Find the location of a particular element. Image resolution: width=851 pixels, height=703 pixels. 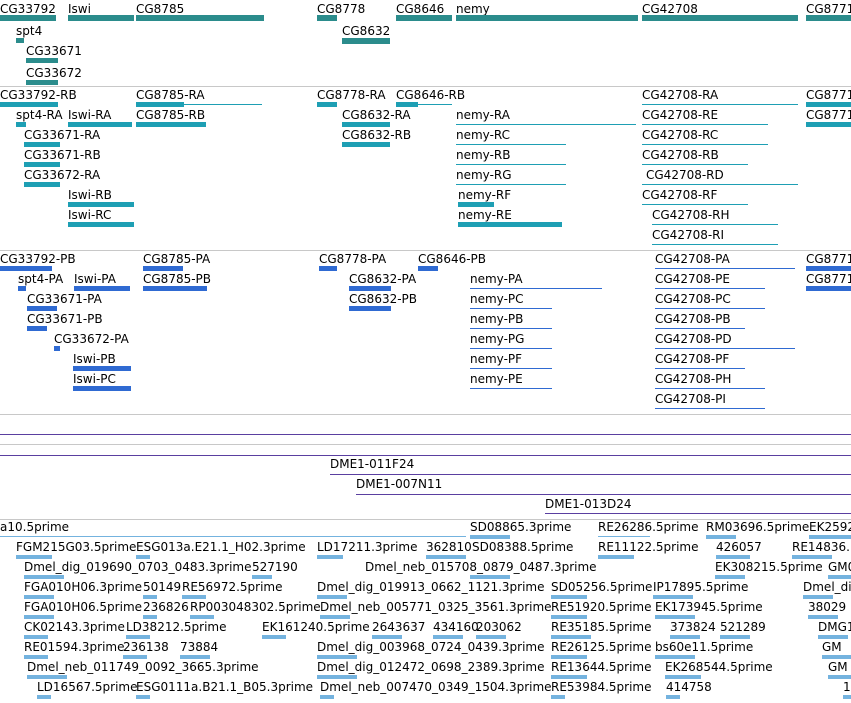

transcript-label: nemy-RG is located at coordinates (484, 175).